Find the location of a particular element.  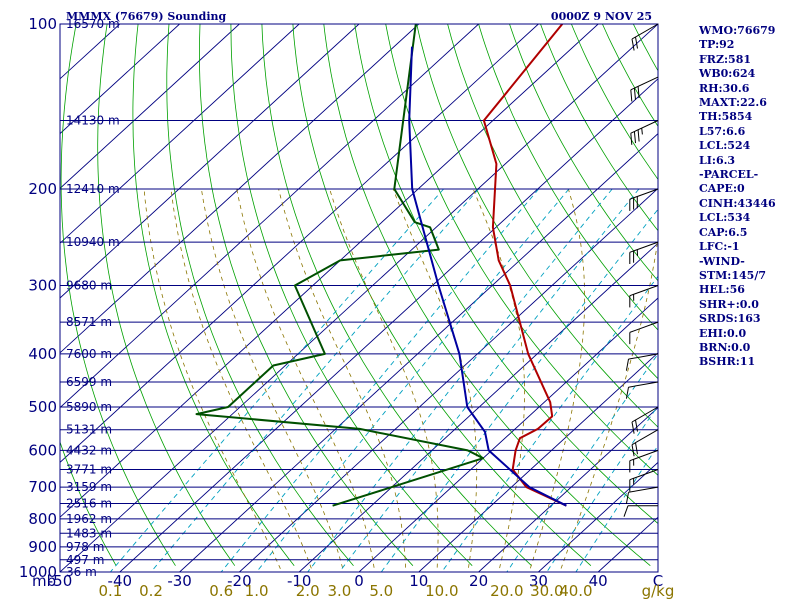

index-item: LFC:-1 is located at coordinates (719, 247).